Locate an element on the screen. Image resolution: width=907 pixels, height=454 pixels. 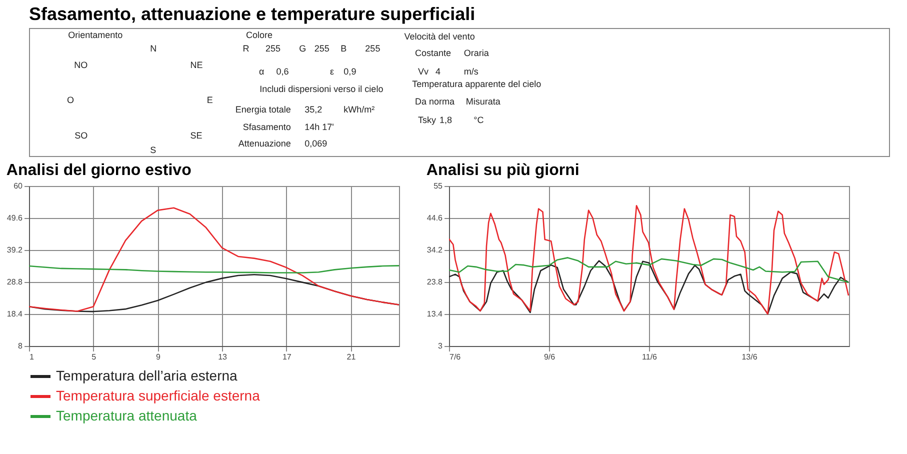
text: 0,6 is located at coordinates (282, 71).